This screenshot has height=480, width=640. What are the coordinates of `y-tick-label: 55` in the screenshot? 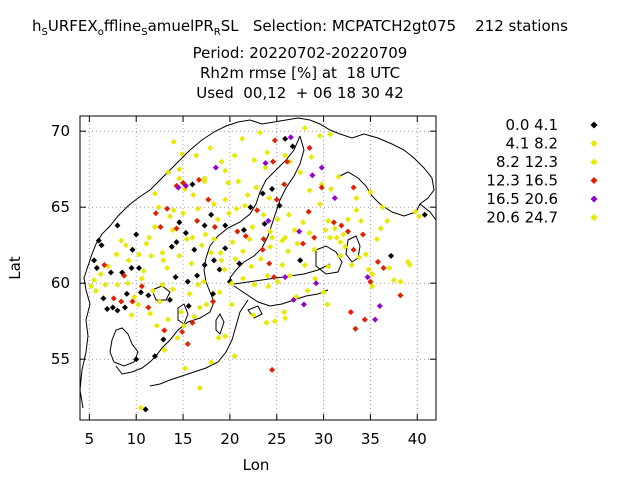 It's located at (60, 359).